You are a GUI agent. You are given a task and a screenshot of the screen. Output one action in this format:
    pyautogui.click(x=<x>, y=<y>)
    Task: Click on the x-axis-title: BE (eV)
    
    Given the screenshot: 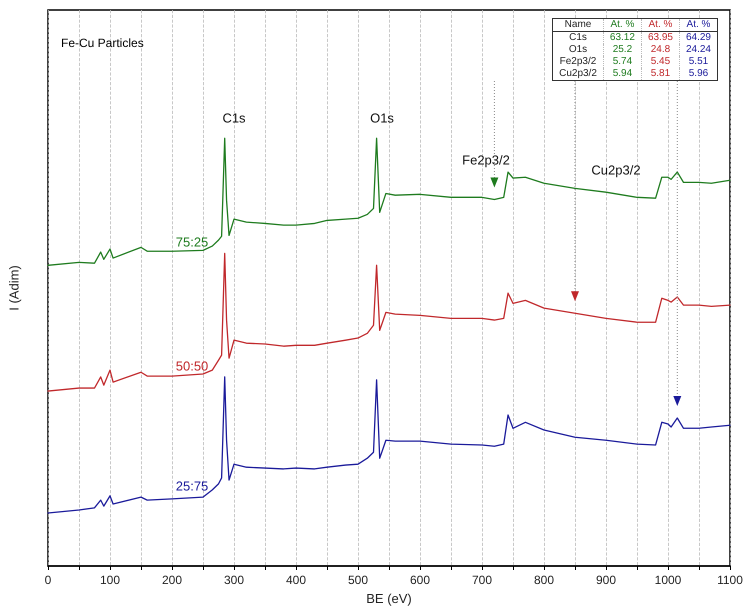 What is the action you would take?
    pyautogui.click(x=389, y=598)
    